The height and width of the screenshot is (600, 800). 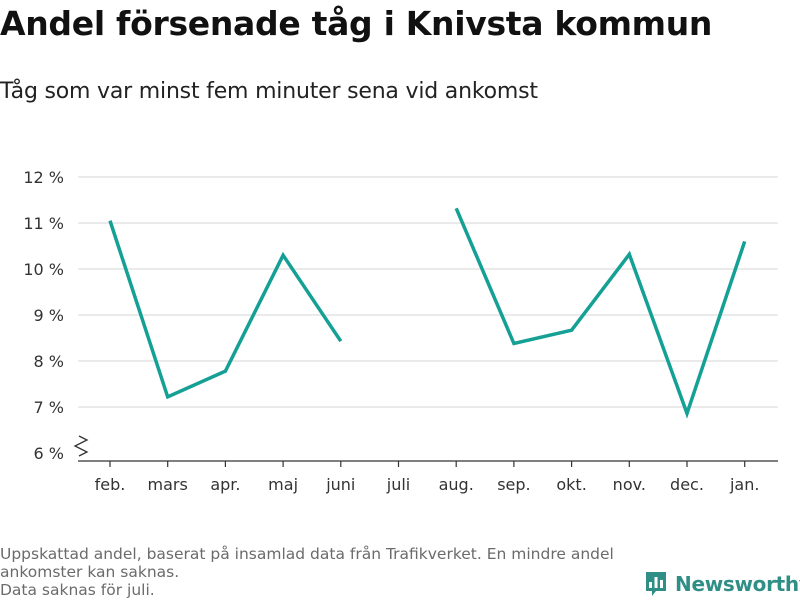 I want to click on x-axis, so click(x=425, y=451).